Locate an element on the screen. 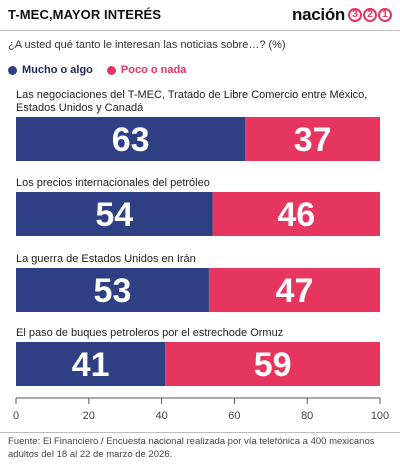 The width and height of the screenshot is (400, 468). data-label-mucho-4: 41 is located at coordinates (91, 365).